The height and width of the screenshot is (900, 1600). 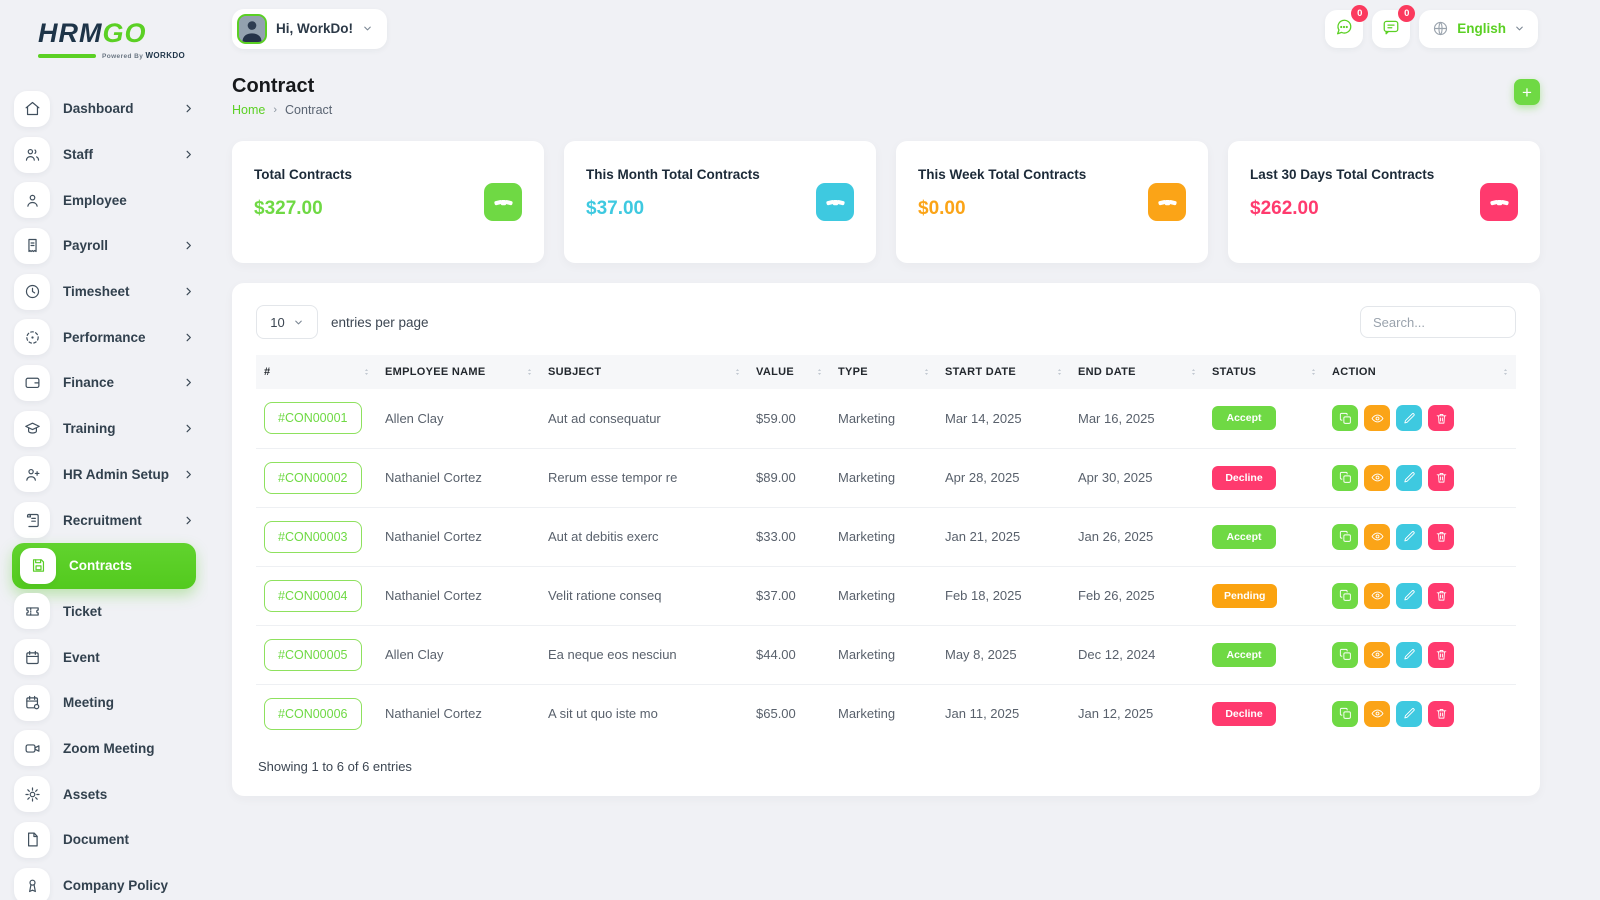 I want to click on contract-id-link: #CON00002, so click(x=313, y=477).